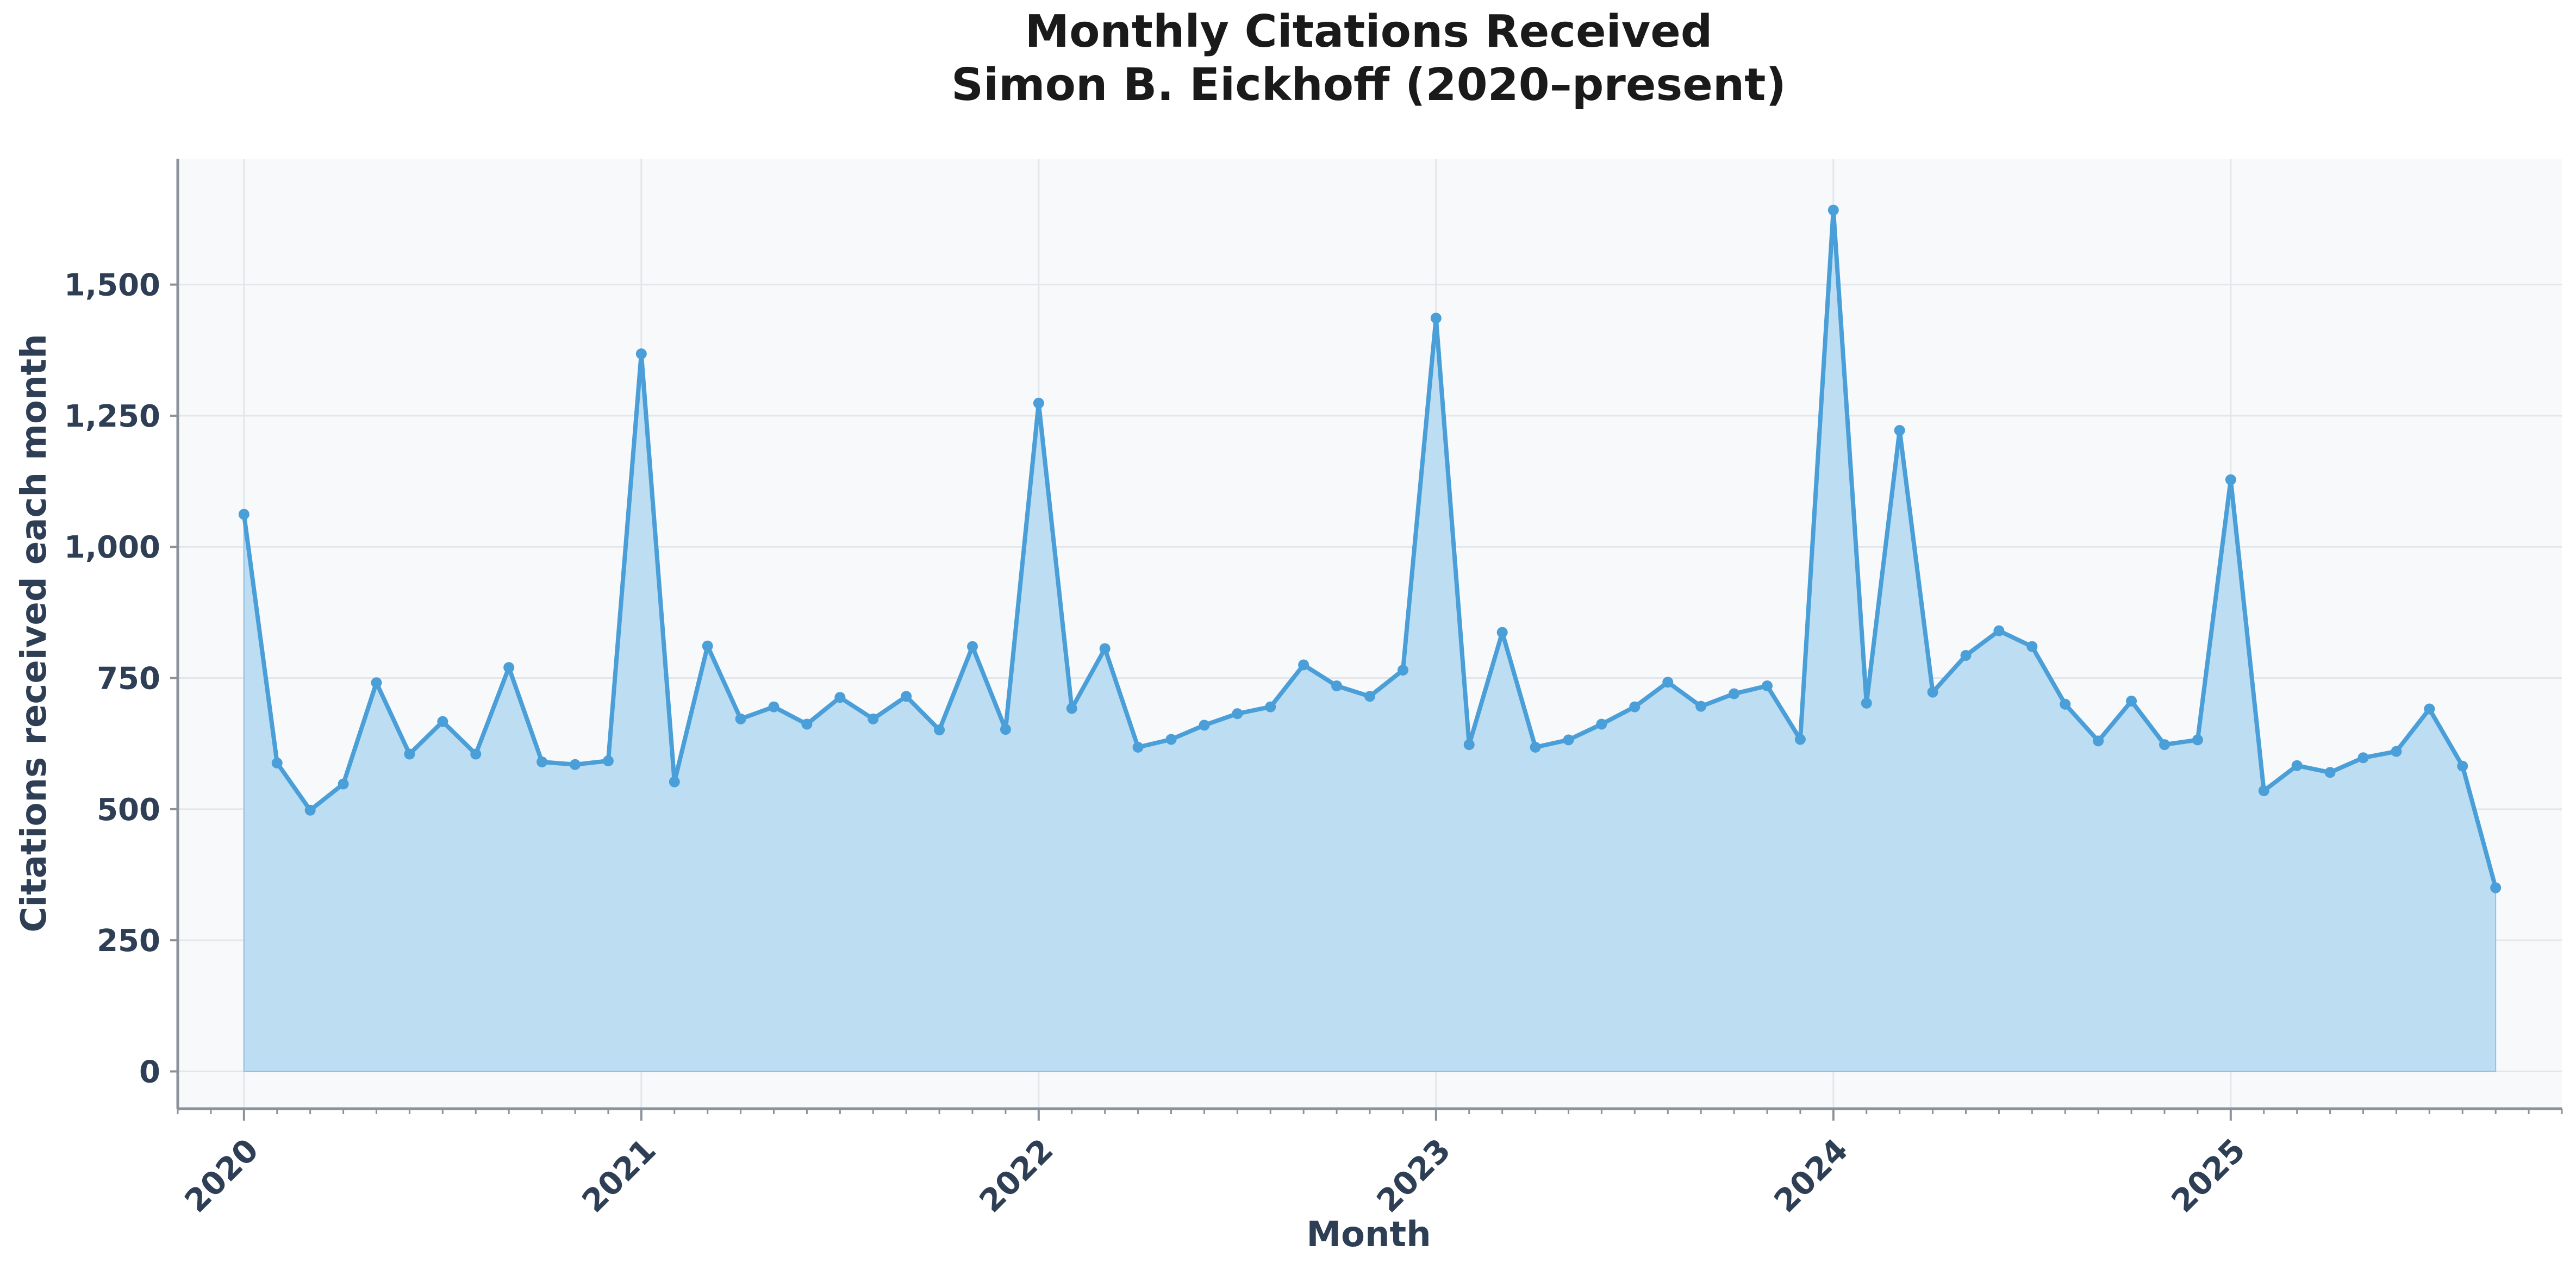  What do you see at coordinates (129, 679) in the screenshot?
I see `y-tick-label: 750` at bounding box center [129, 679].